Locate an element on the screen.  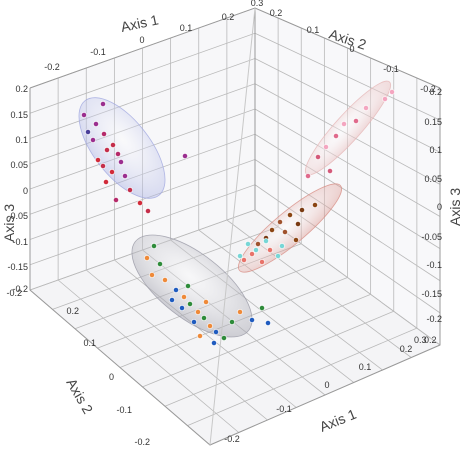
axis-2-bottom-tick: -0.2 is located at coordinates (142, 442).